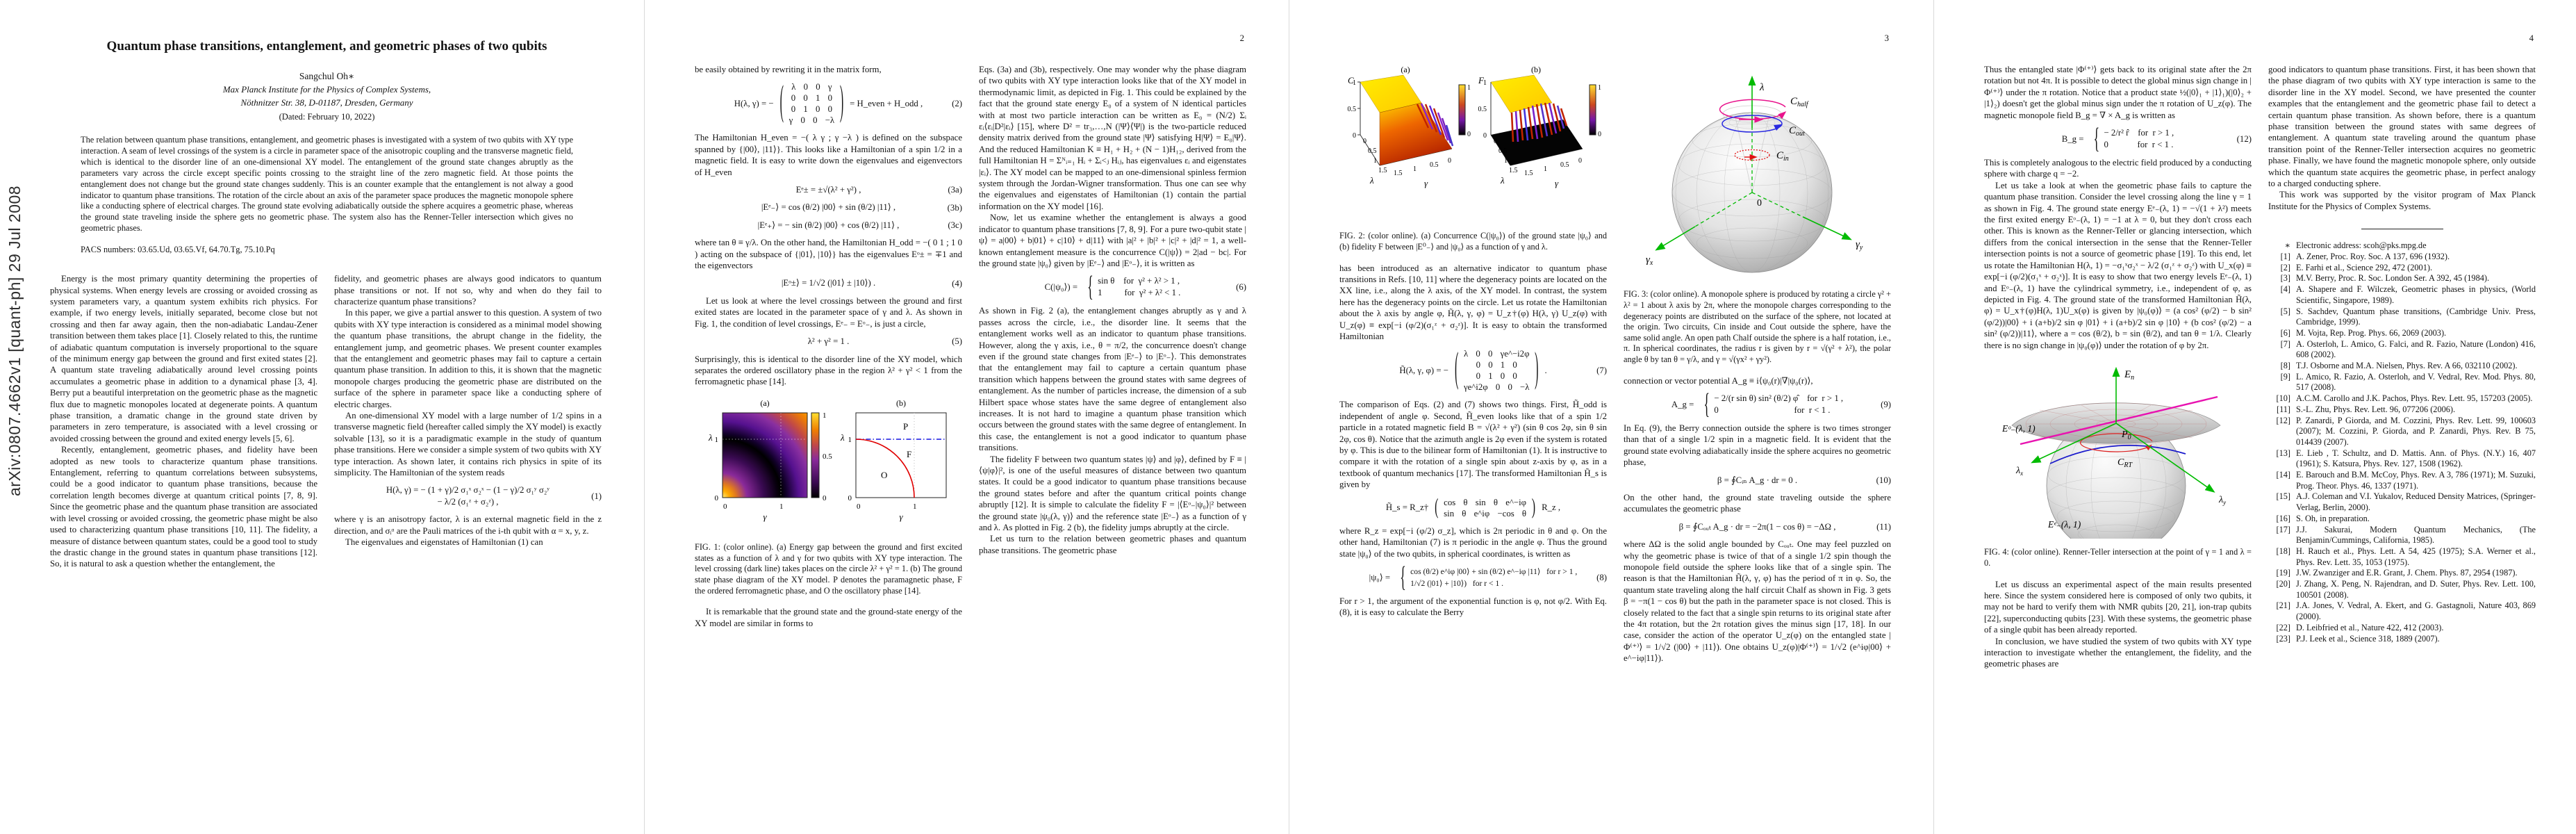  Describe the element at coordinates (765, 455) in the screenshot. I see `fig1-heatmap` at that location.